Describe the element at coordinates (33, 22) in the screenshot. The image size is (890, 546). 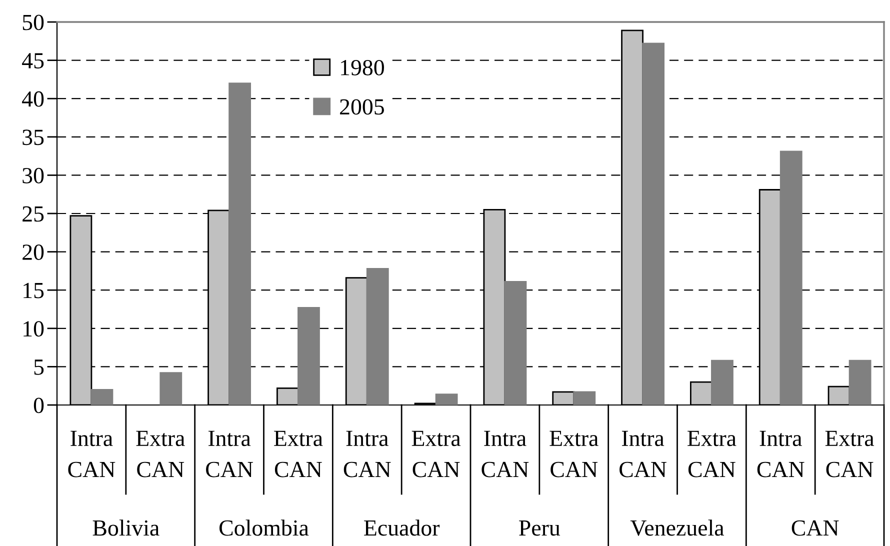
I see `y-tick-label: 50` at that location.